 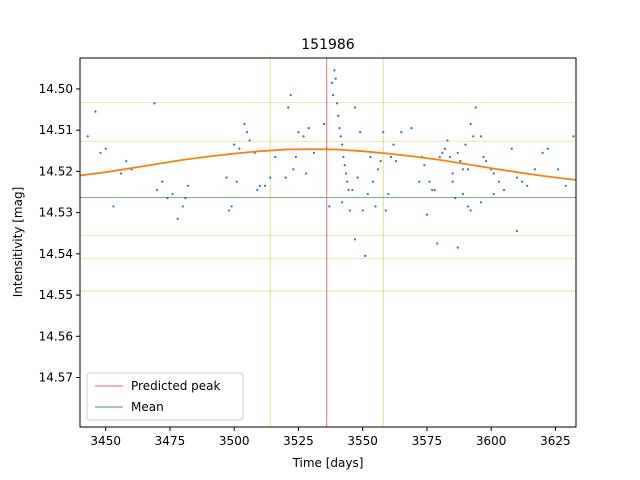 I want to click on x-tick-label: 3575, so click(x=427, y=441).